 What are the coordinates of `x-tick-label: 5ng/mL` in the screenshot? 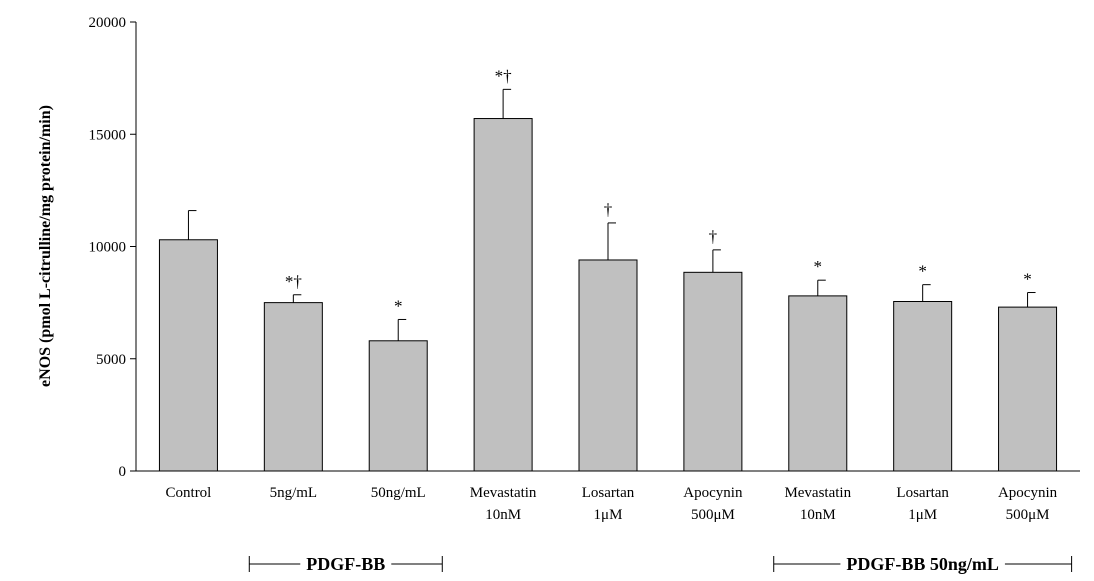 It's located at (294, 493).